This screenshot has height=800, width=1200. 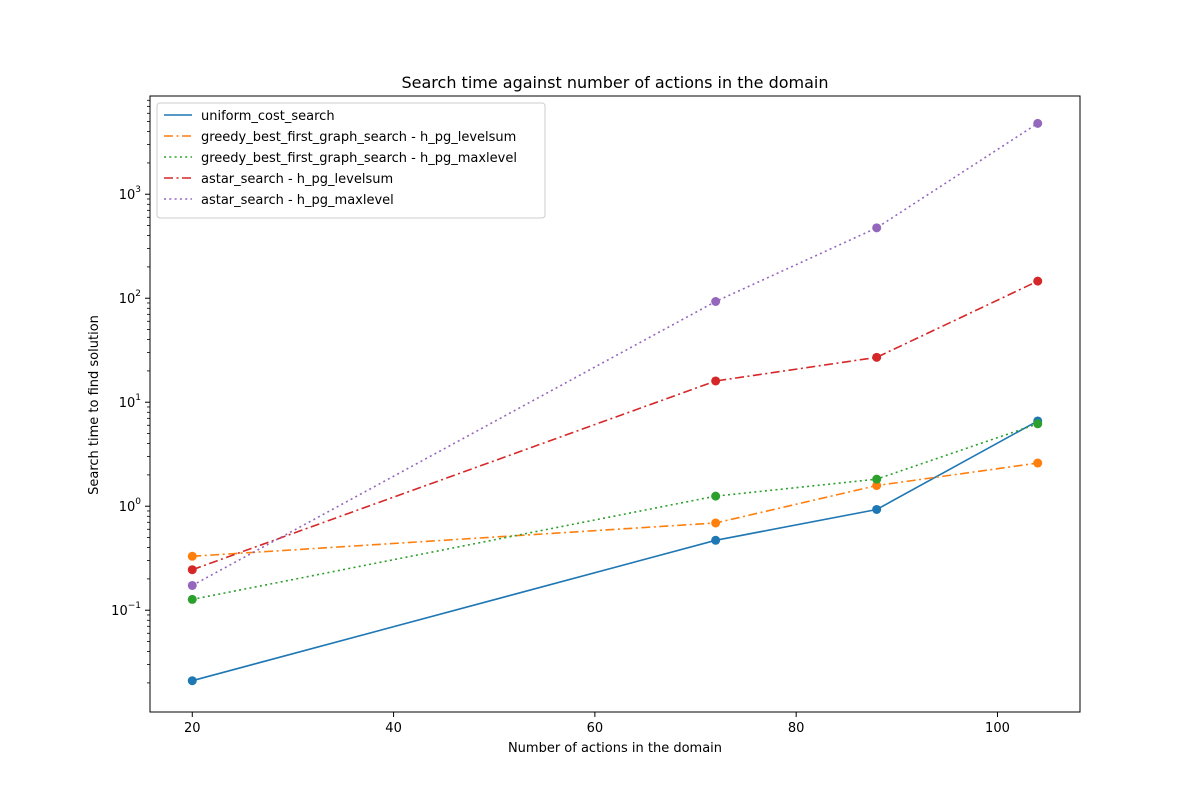 I want to click on x-tick-label: 100, so click(x=997, y=728).